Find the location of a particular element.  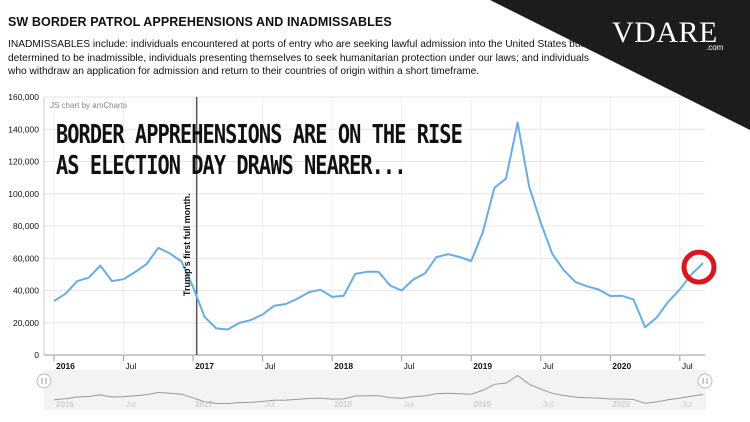

x-tick-label: 2016 is located at coordinates (65, 366).